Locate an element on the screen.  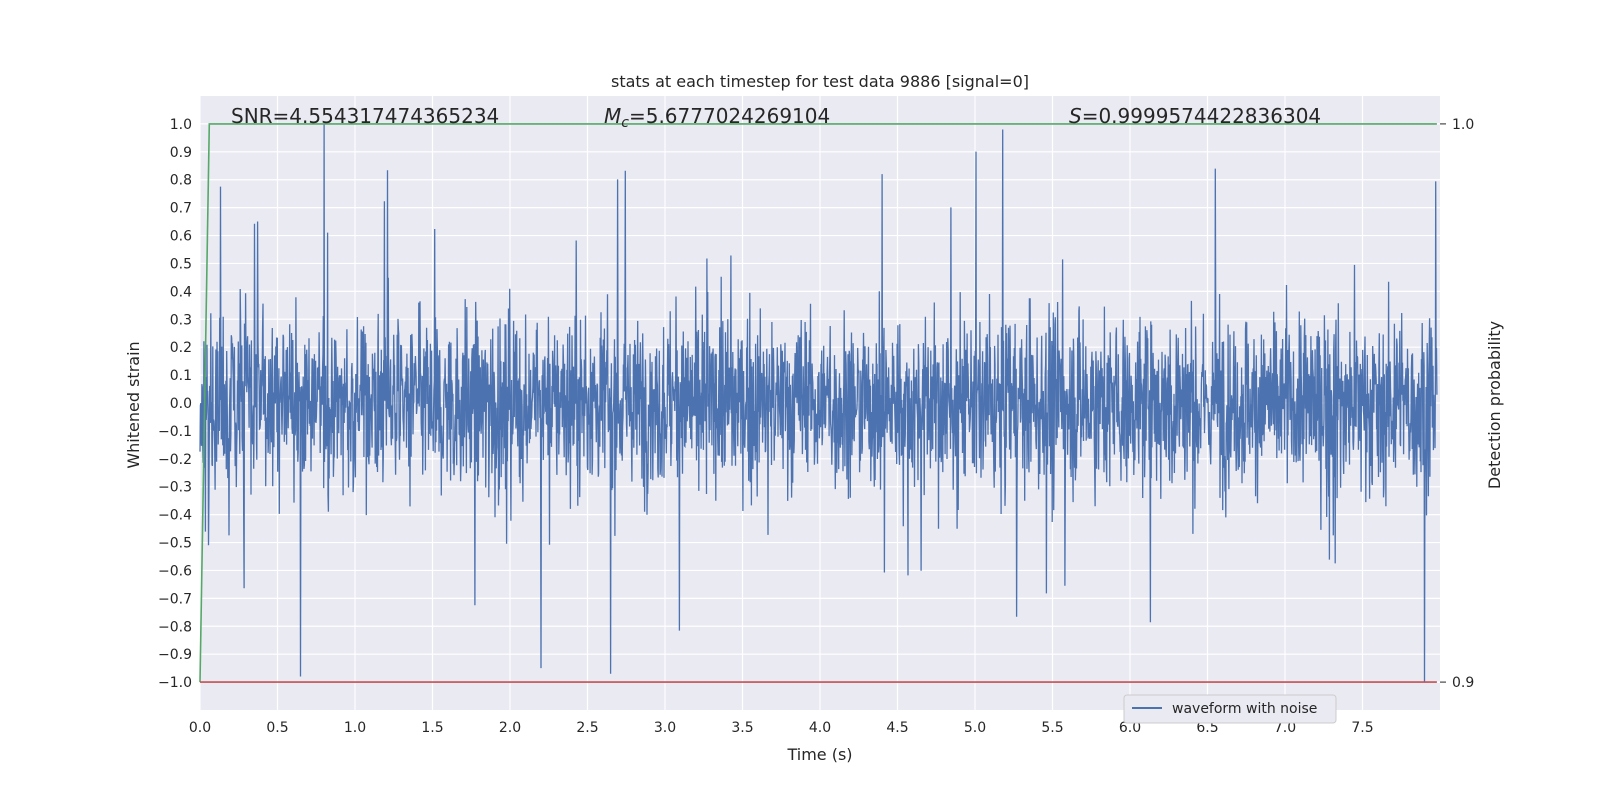
y2-axis-label: Detection probability is located at coordinates (1494, 405).